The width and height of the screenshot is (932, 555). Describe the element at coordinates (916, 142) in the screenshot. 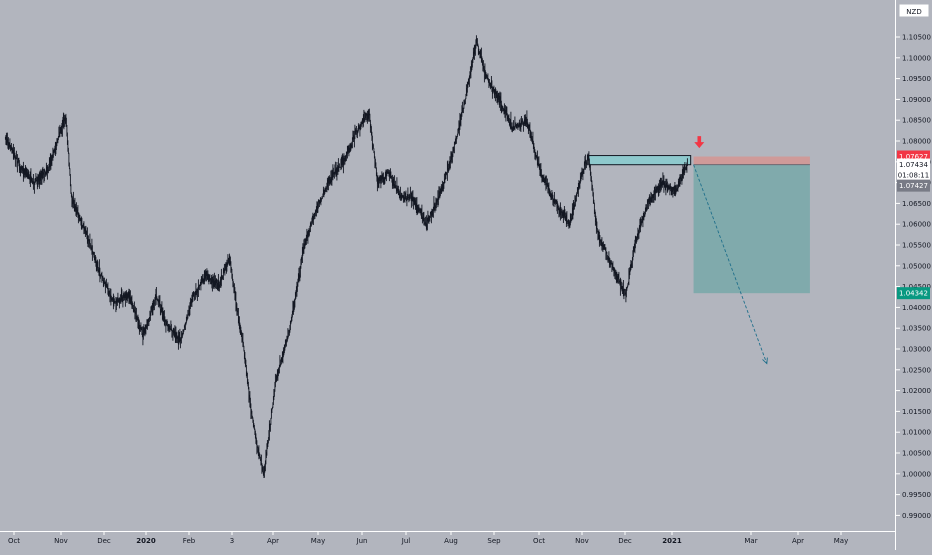

I see `y-tick-label: 1.08000` at that location.